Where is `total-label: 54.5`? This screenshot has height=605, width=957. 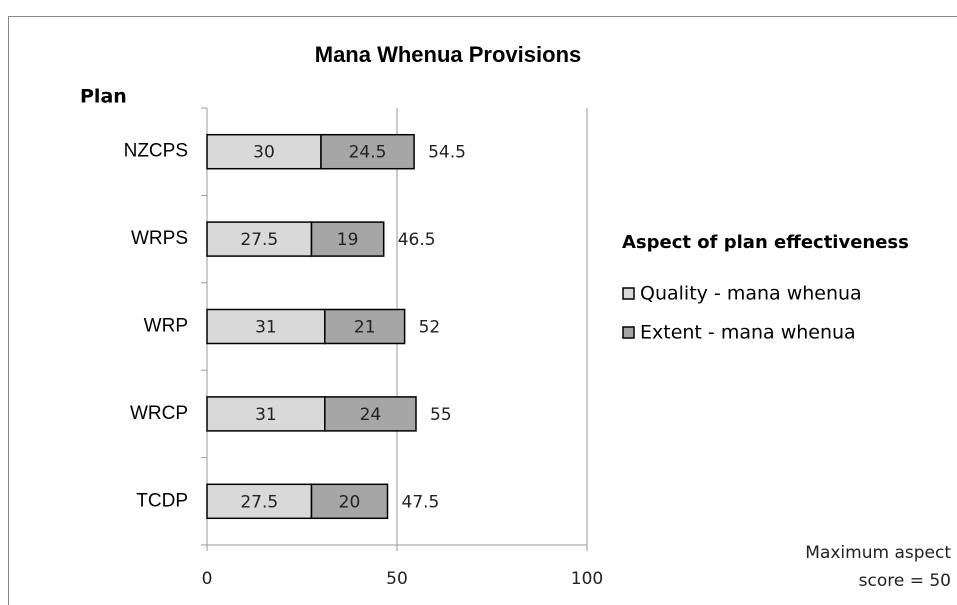 total-label: 54.5 is located at coordinates (447, 153).